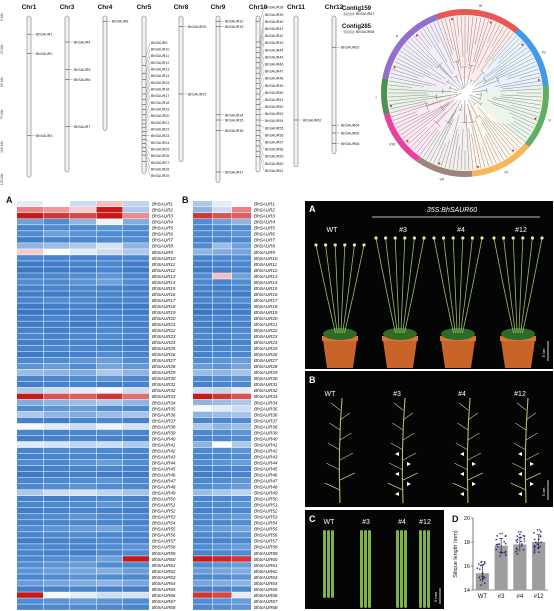 The height and width of the screenshot is (611, 554). I want to click on gene-row-label: BhSAUR19, so click(266, 312).